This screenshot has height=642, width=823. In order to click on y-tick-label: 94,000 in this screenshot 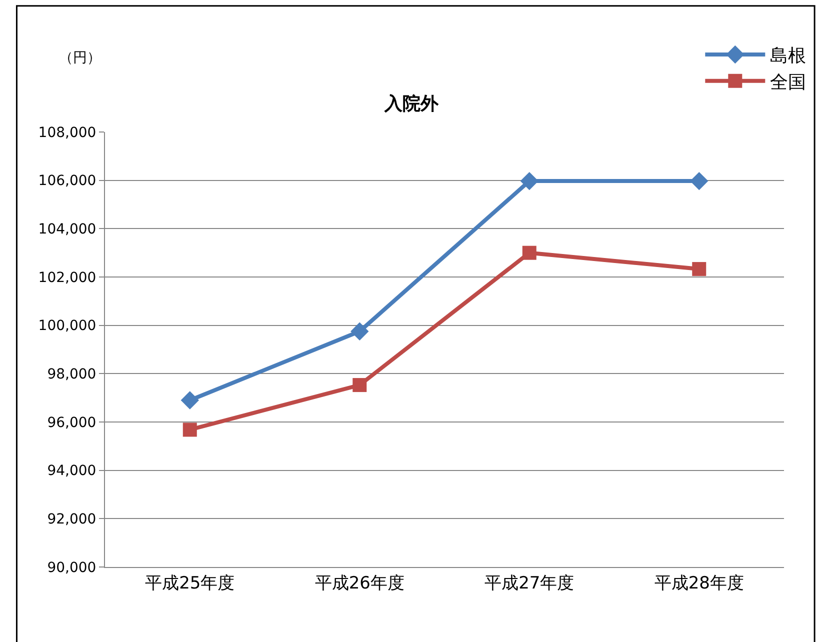, I will do `click(71, 471)`.